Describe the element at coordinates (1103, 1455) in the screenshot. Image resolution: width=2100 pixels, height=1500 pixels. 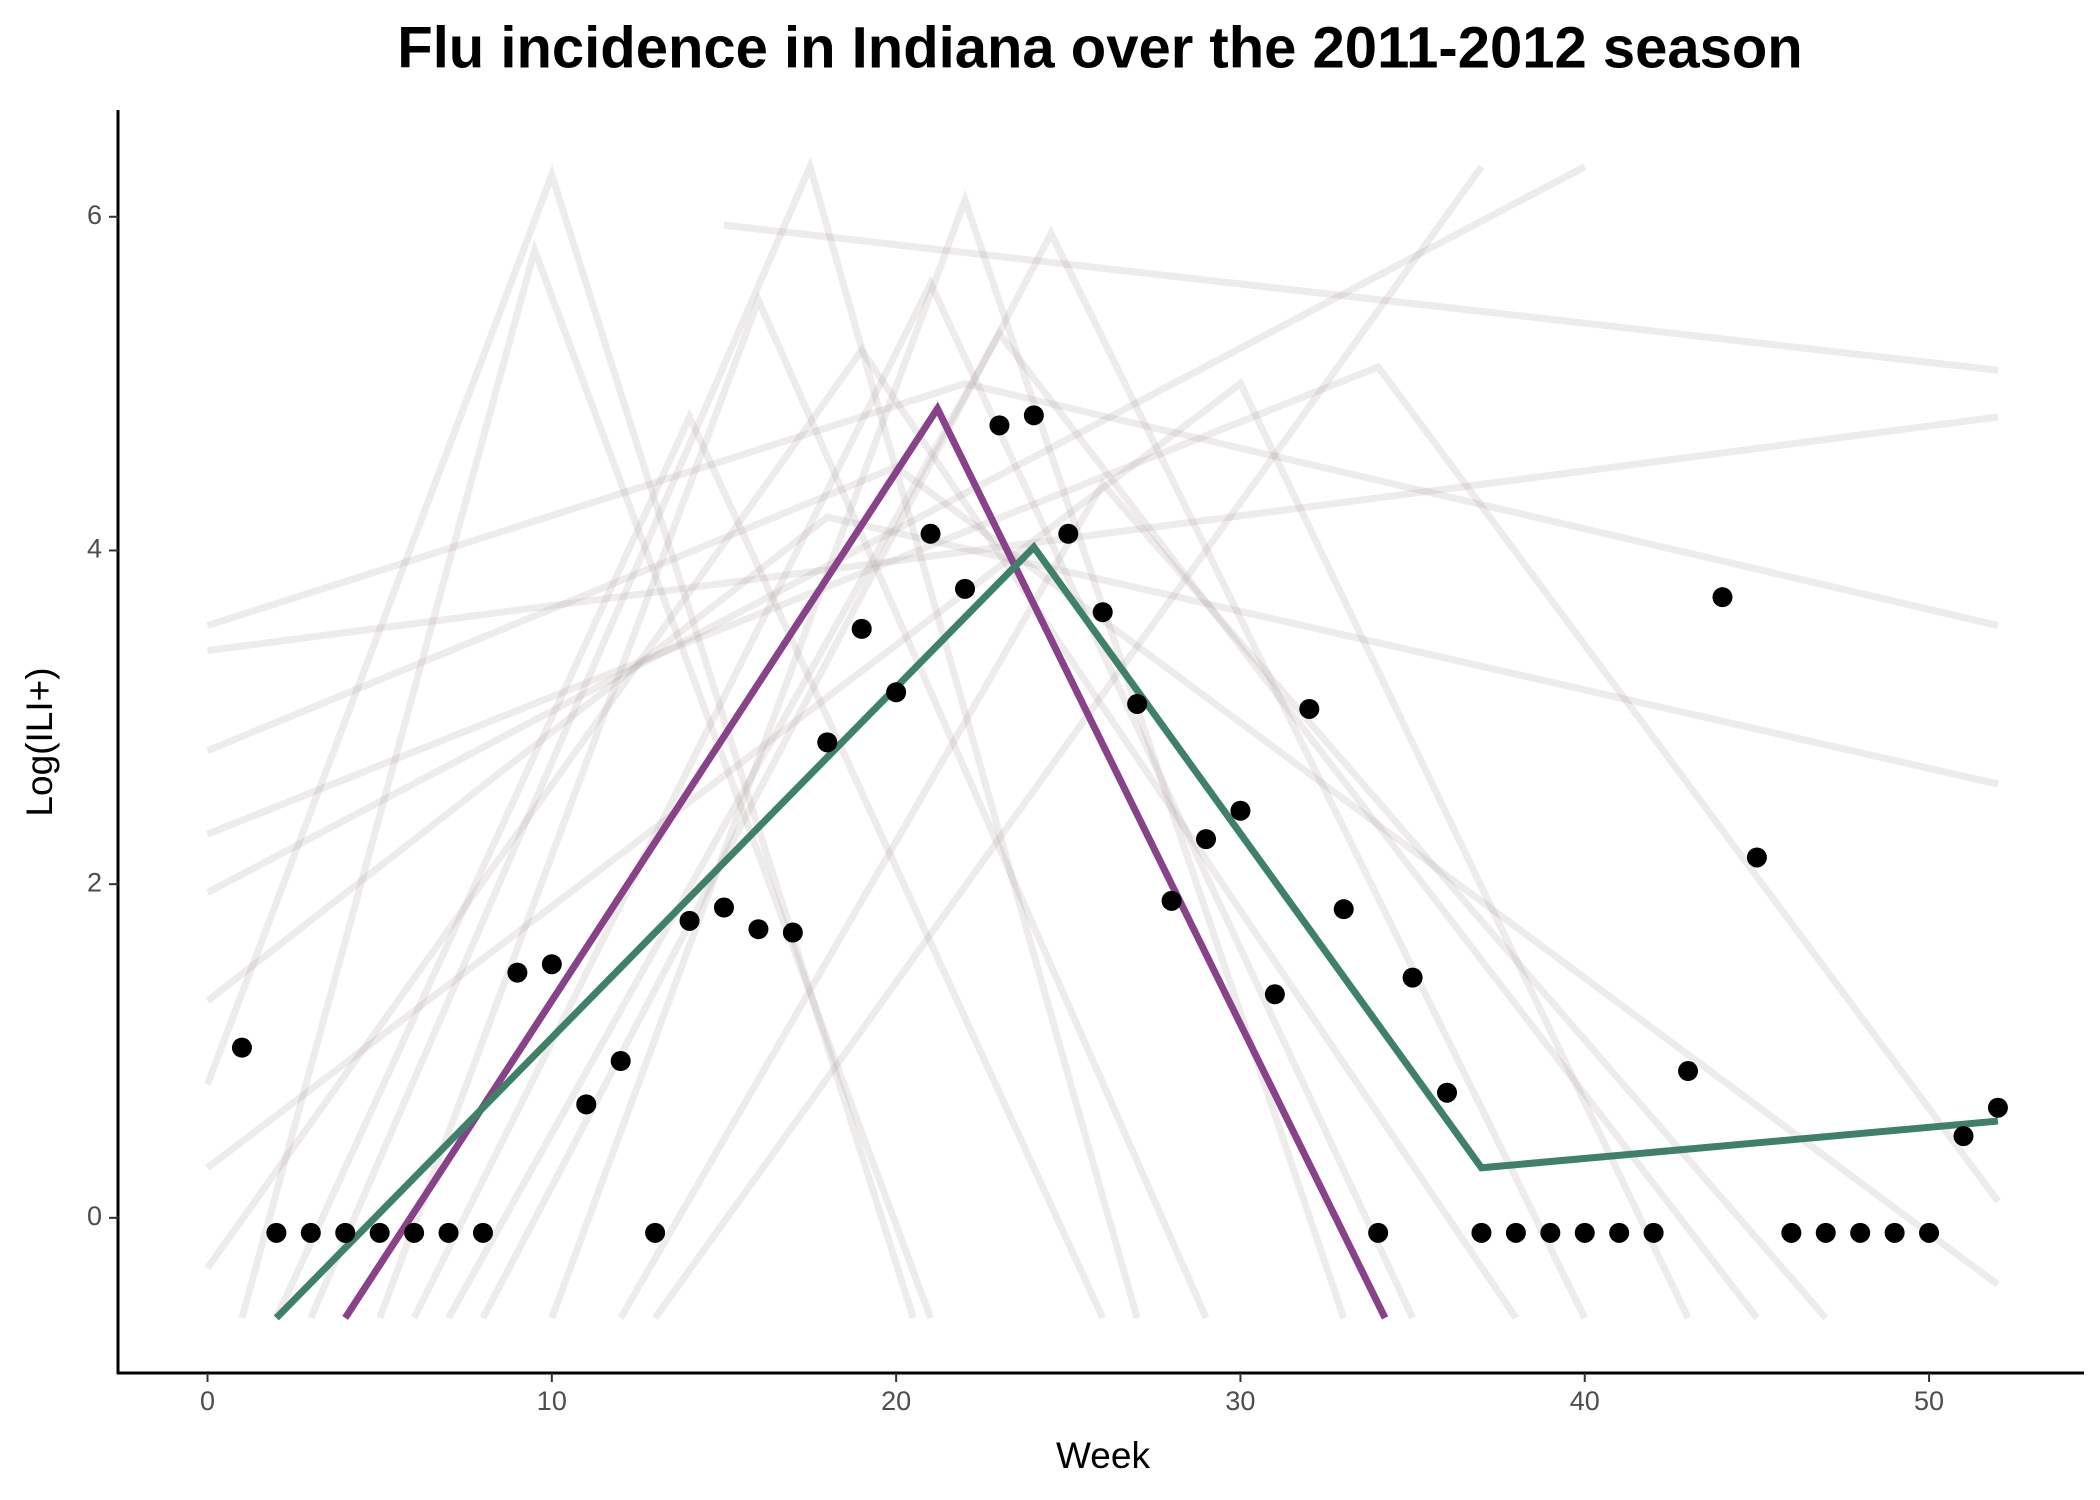
I see `x-axis-title: Week` at that location.